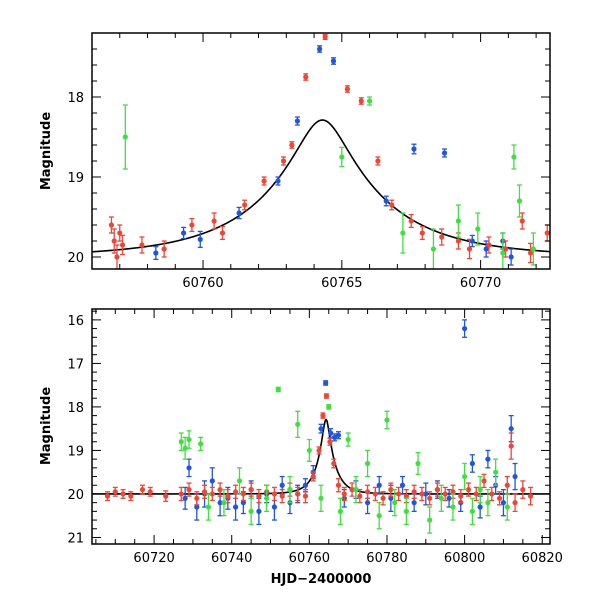 The image size is (600, 600). I want to click on x-tick-label: 60760, so click(309, 558).